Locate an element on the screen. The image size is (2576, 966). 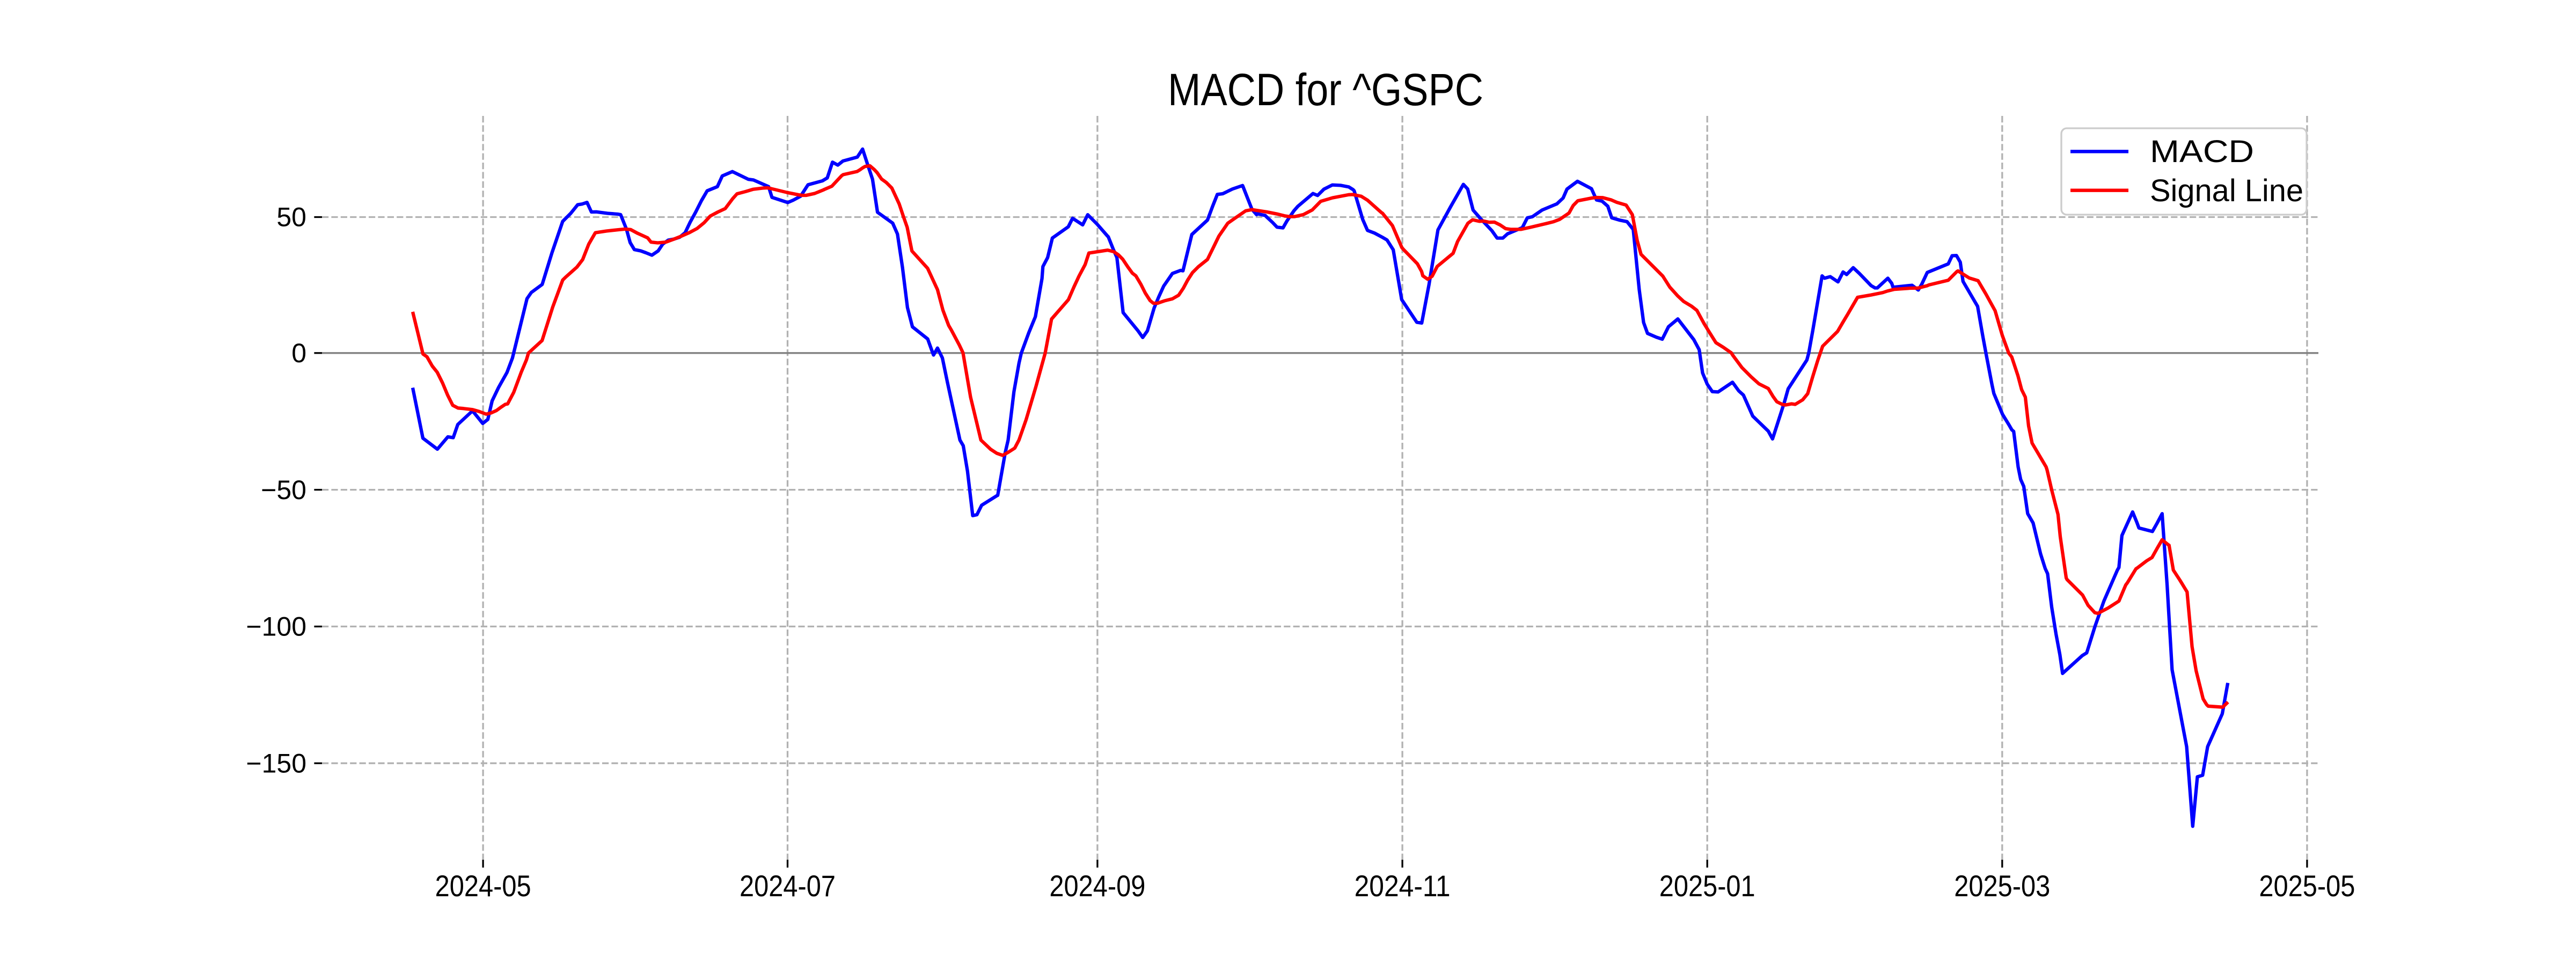
svg-text: MACD for ^GSPC is located at coordinates (1325, 89).